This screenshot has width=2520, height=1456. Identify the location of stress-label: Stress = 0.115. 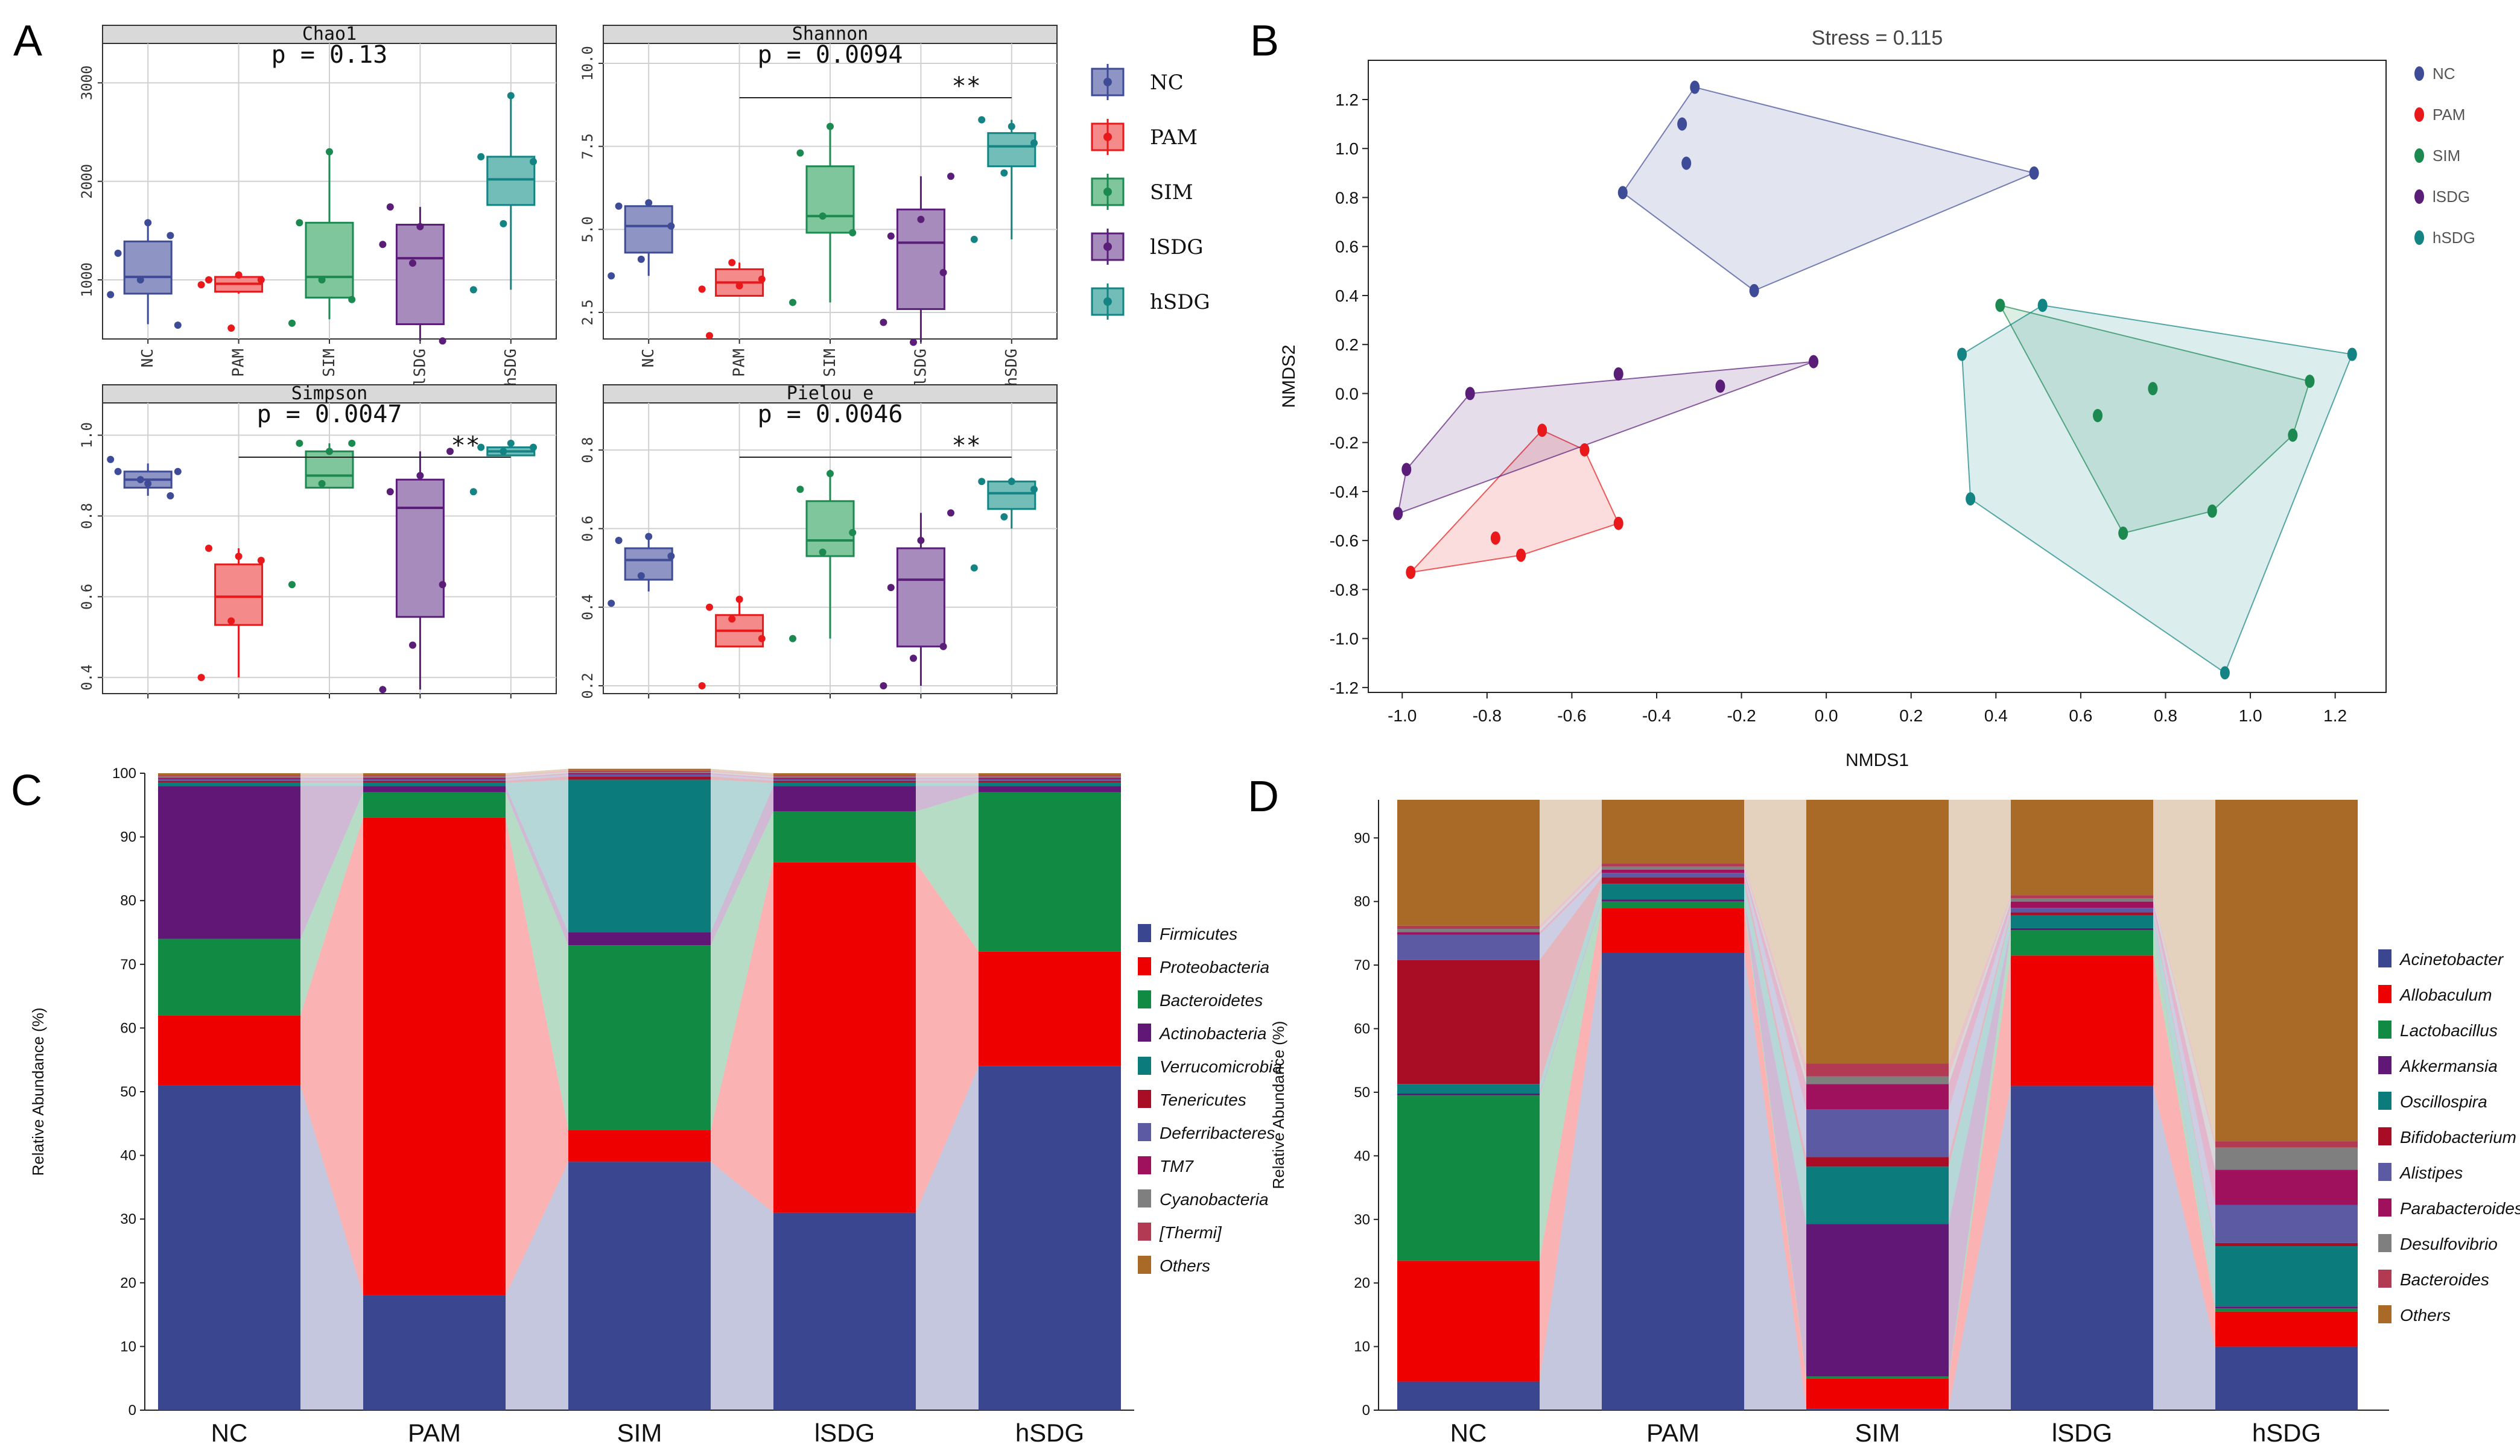
(1877, 38).